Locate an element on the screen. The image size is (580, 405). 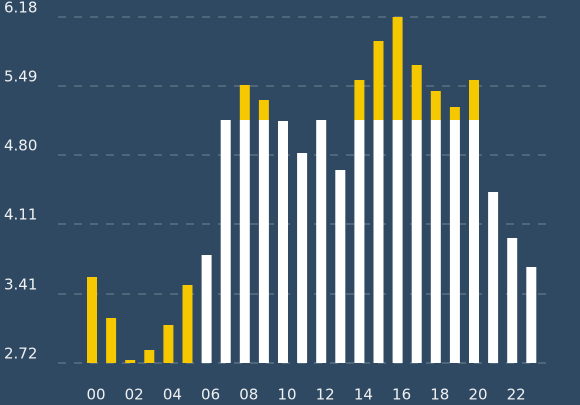
y-tick-label: 6.18 is located at coordinates (20, 8).